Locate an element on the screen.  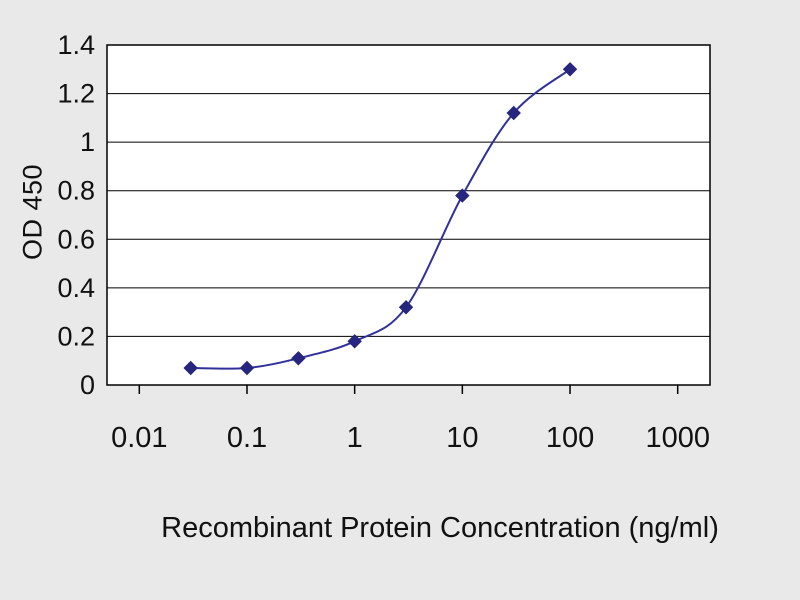
x-tick-label: 0.01 is located at coordinates (139, 438).